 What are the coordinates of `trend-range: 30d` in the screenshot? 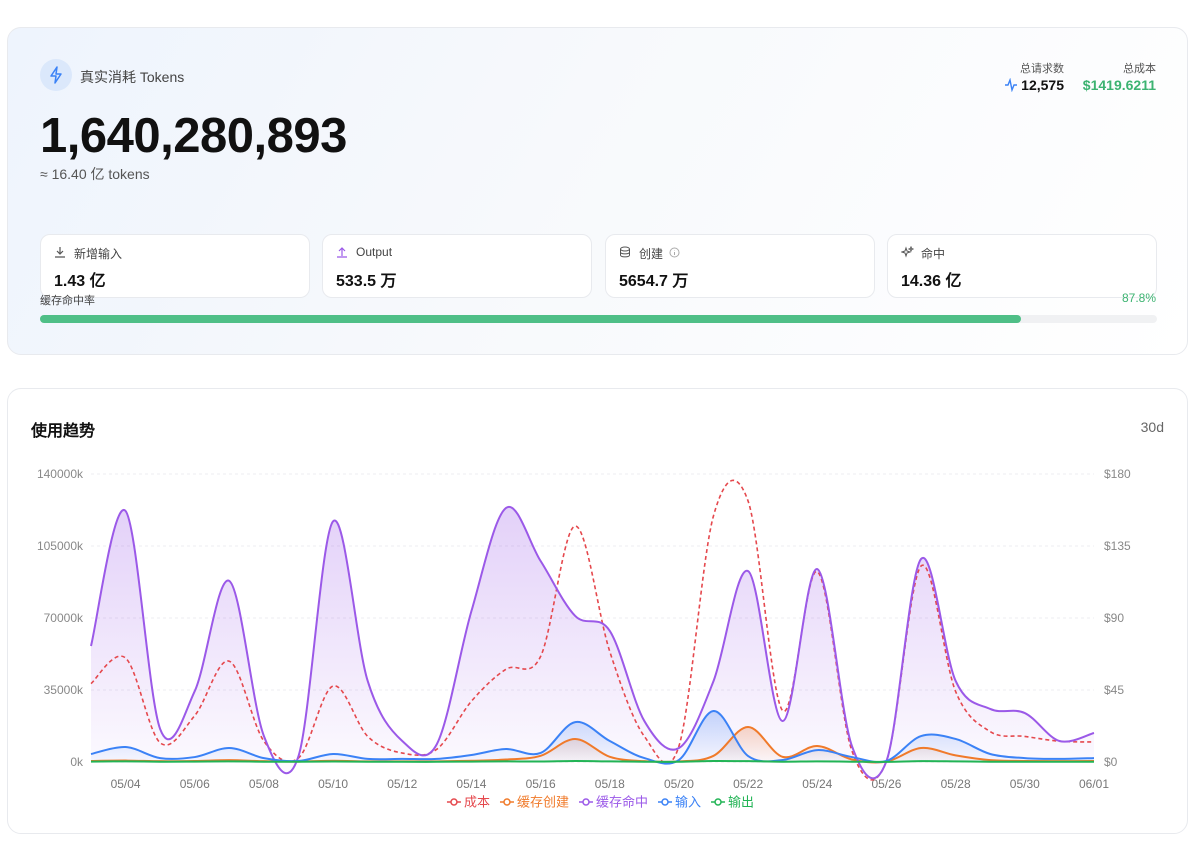 It's located at (1152, 427).